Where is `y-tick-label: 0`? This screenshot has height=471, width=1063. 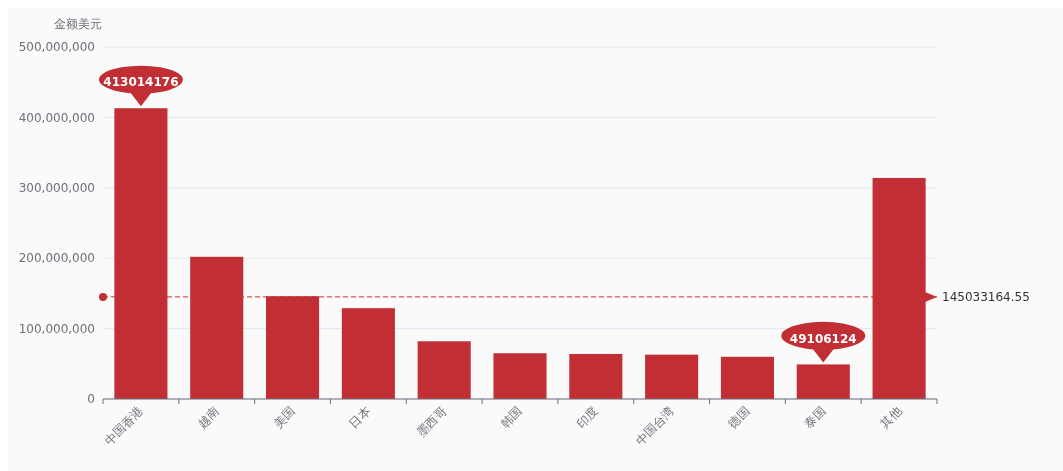
y-tick-label: 0 is located at coordinates (91, 399).